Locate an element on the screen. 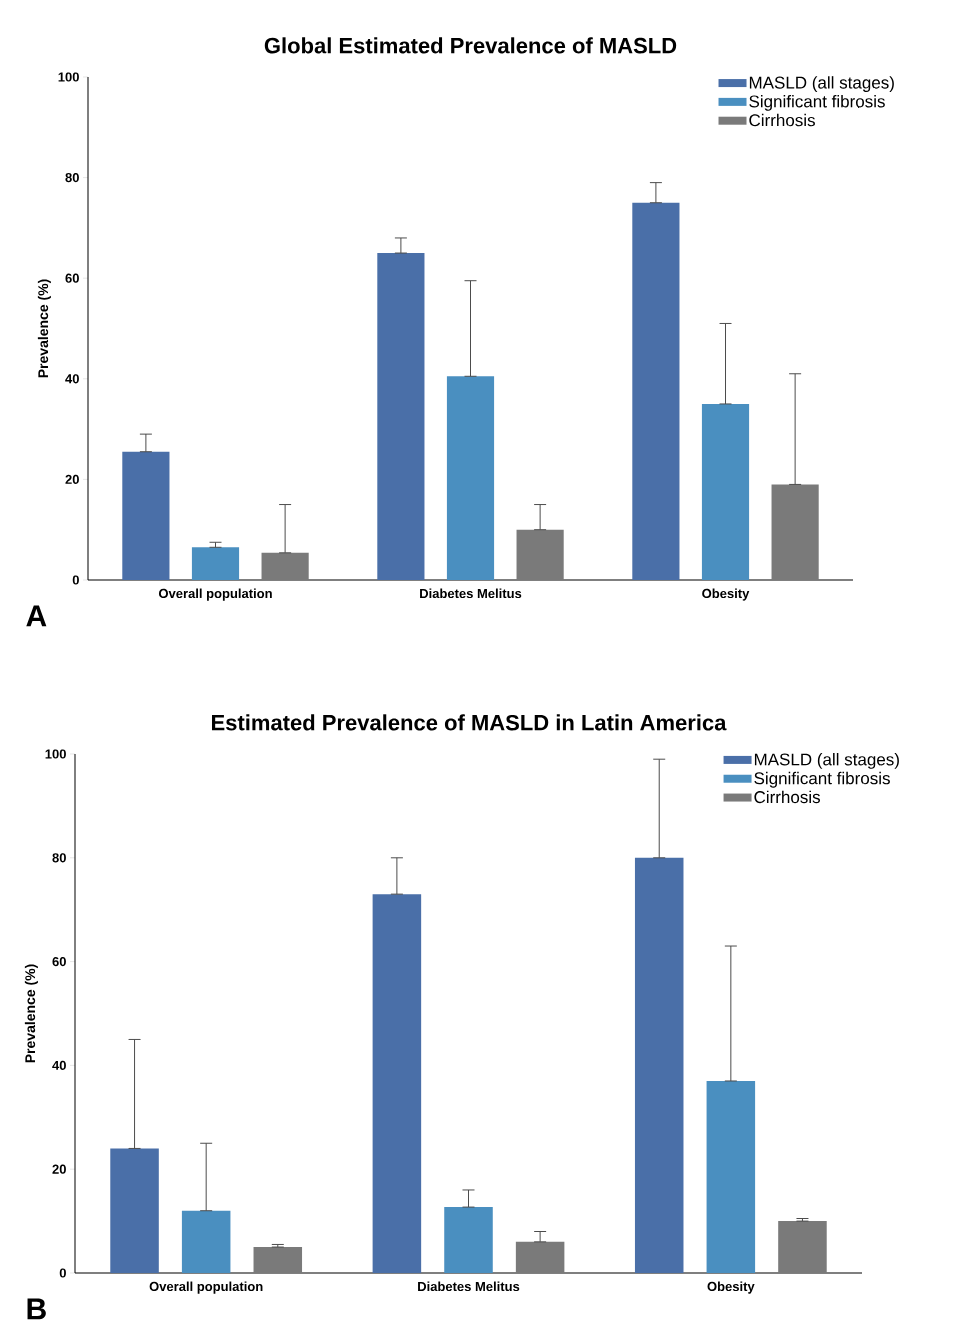 This screenshot has width=972, height=1325. chart-title: Estimated Prevalence of MASLD in Latin America is located at coordinates (469, 722).